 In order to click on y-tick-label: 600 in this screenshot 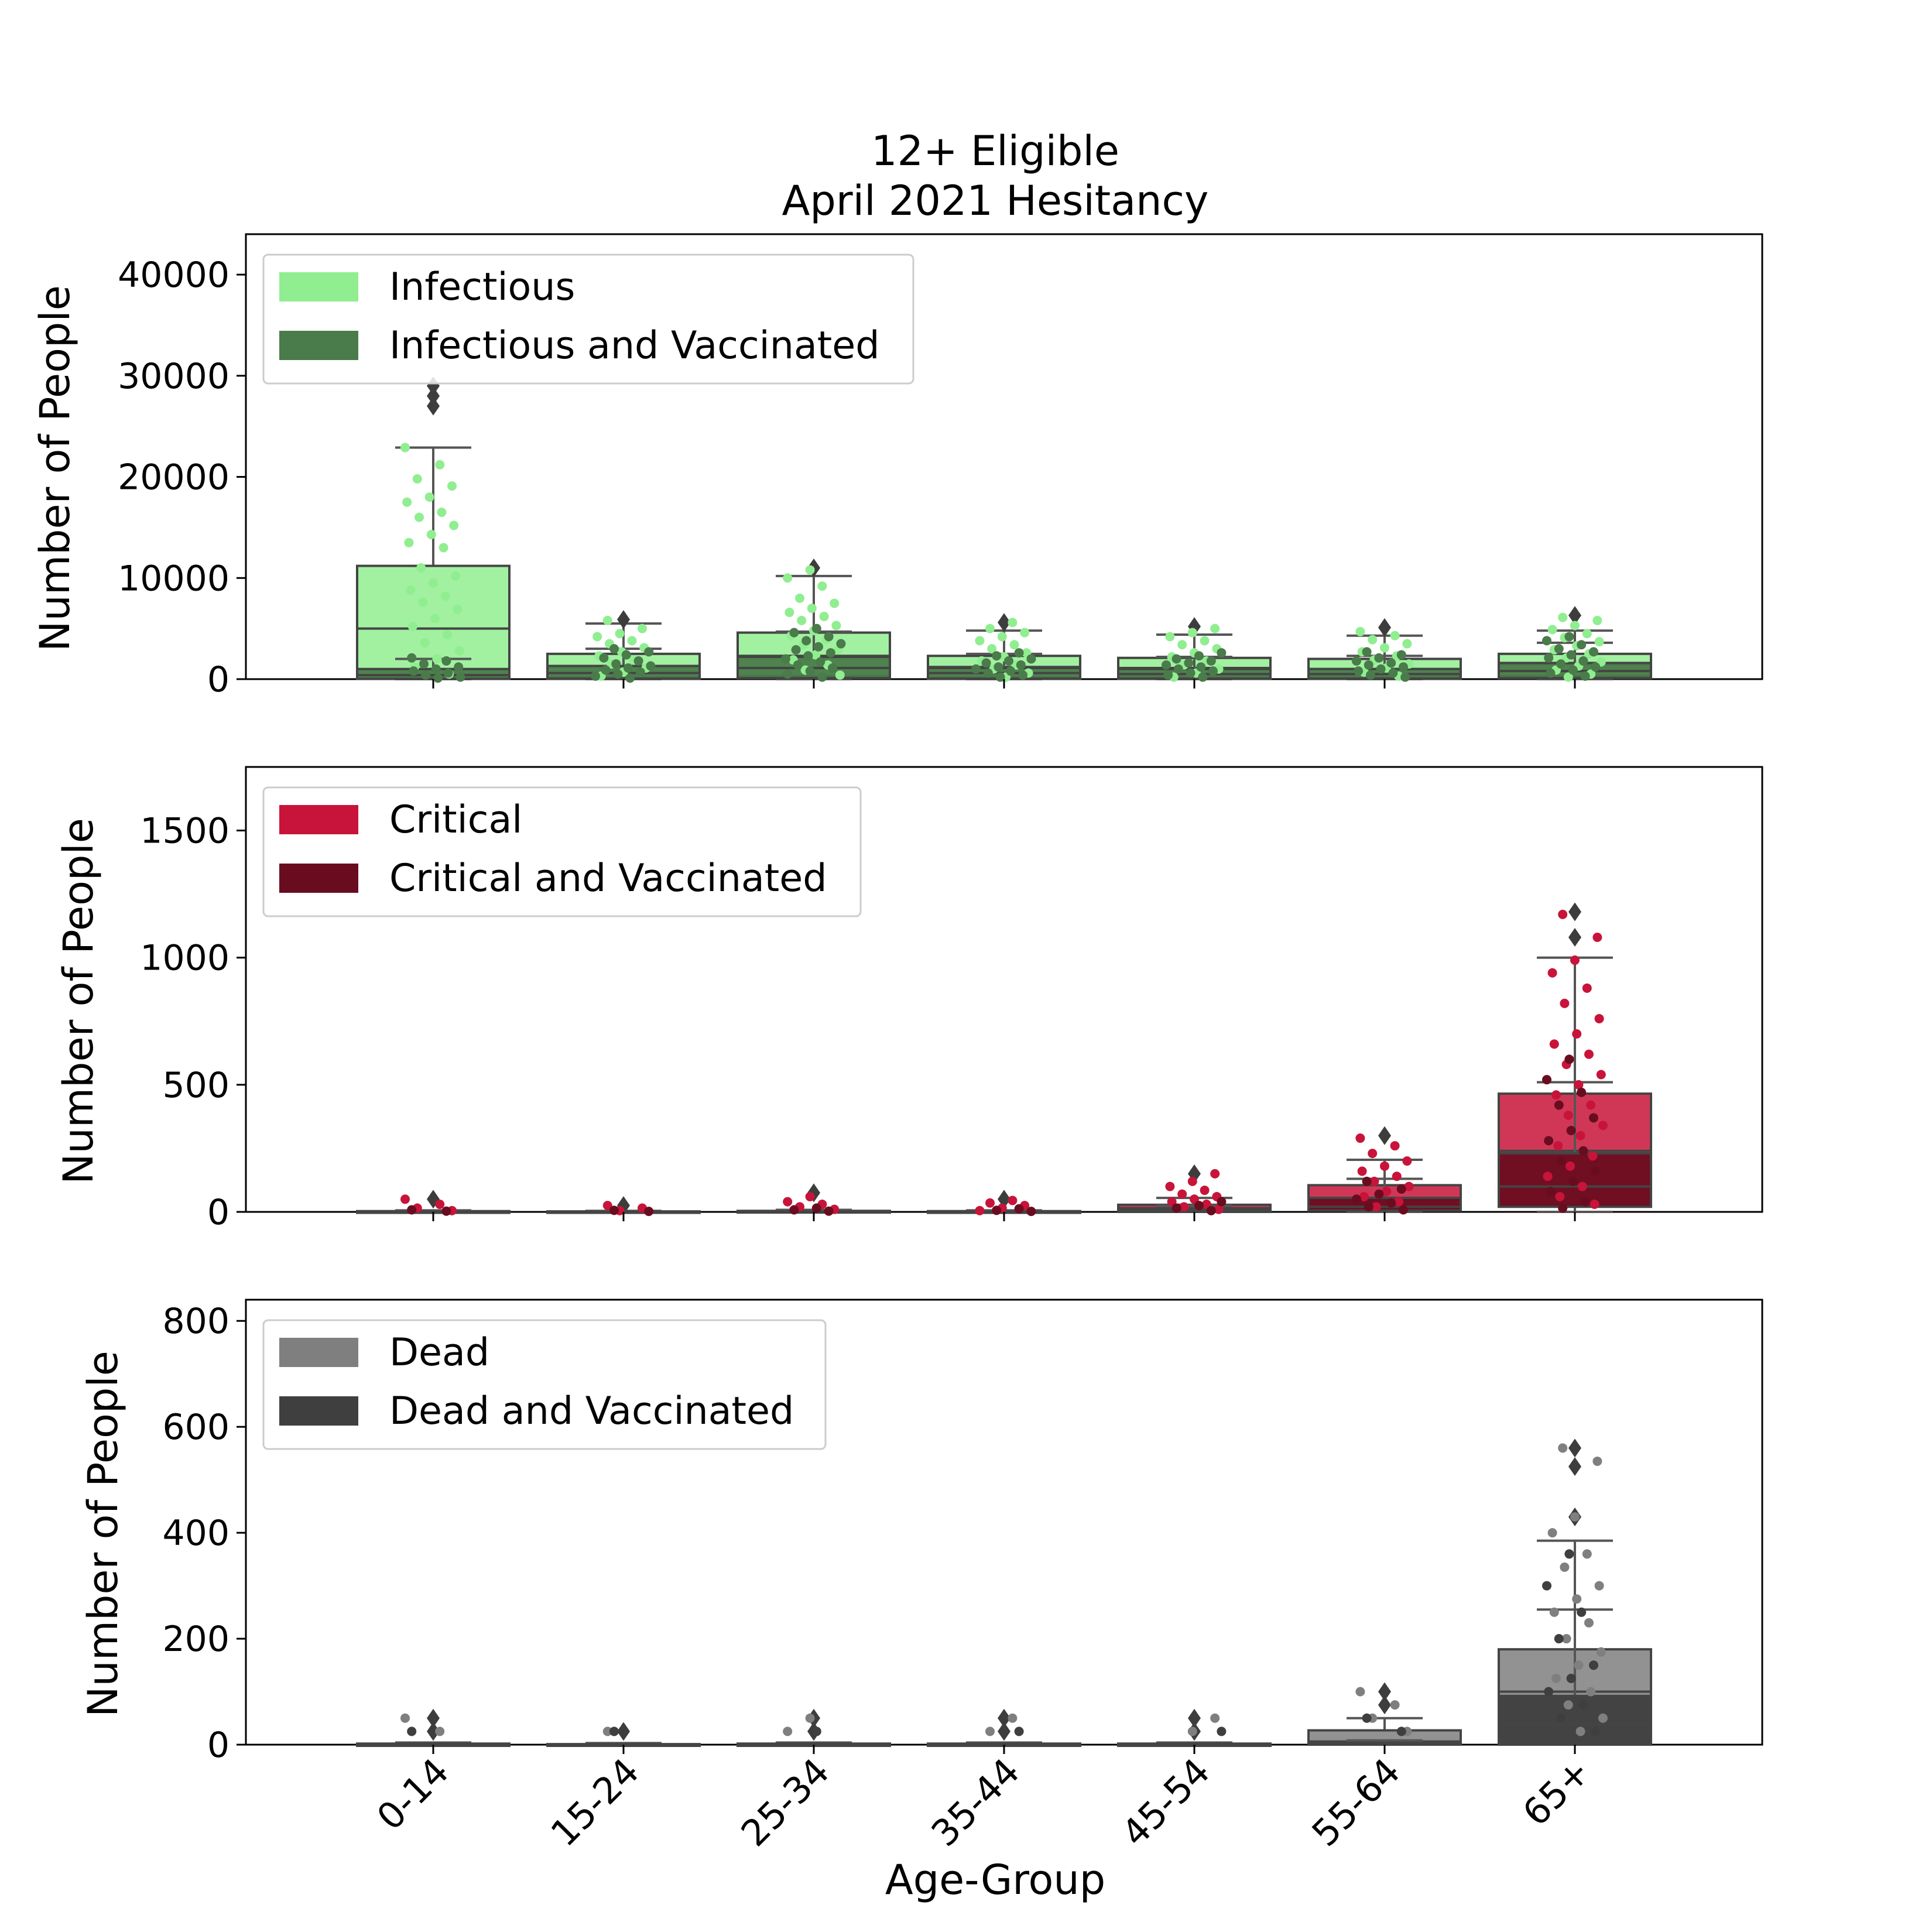, I will do `click(195, 1427)`.